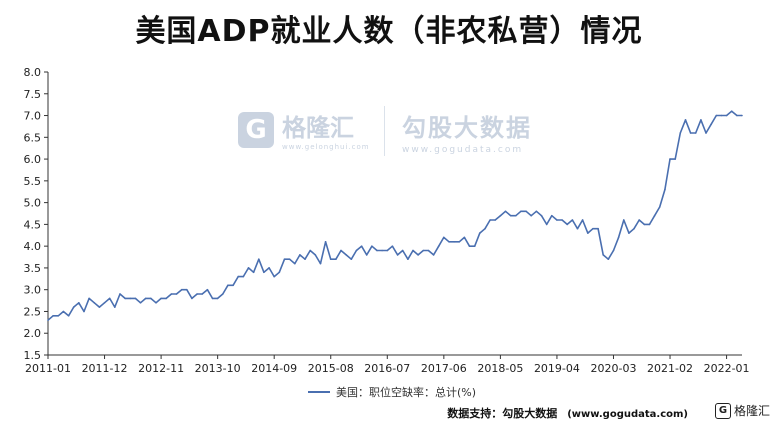 The height and width of the screenshot is (427, 778). Describe the element at coordinates (33, 94) in the screenshot. I see `y-tick-label: 7.5` at that location.